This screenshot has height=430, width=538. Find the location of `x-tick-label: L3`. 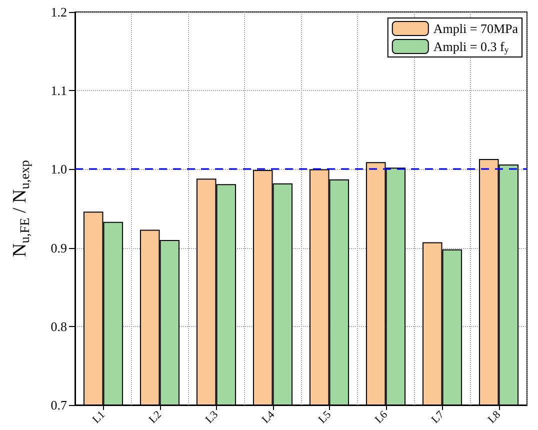

x-tick-label: L3 is located at coordinates (212, 417).